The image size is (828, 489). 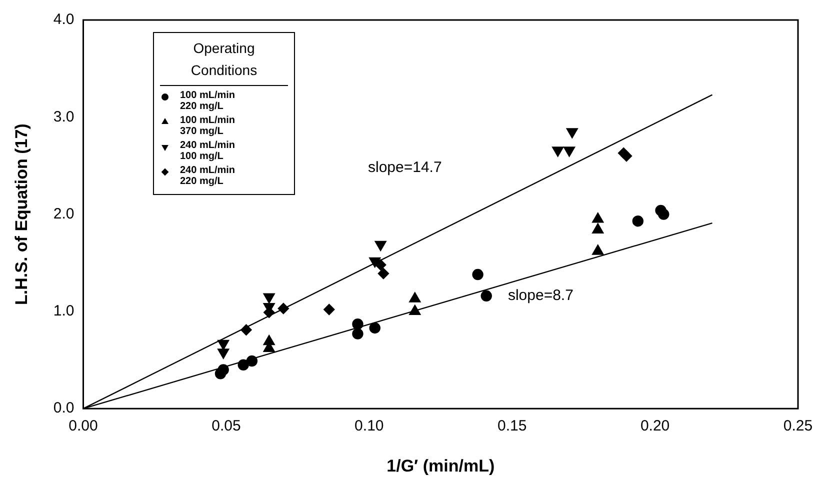 What do you see at coordinates (63, 213) in the screenshot?
I see `y-tick-label: 2.0` at bounding box center [63, 213].